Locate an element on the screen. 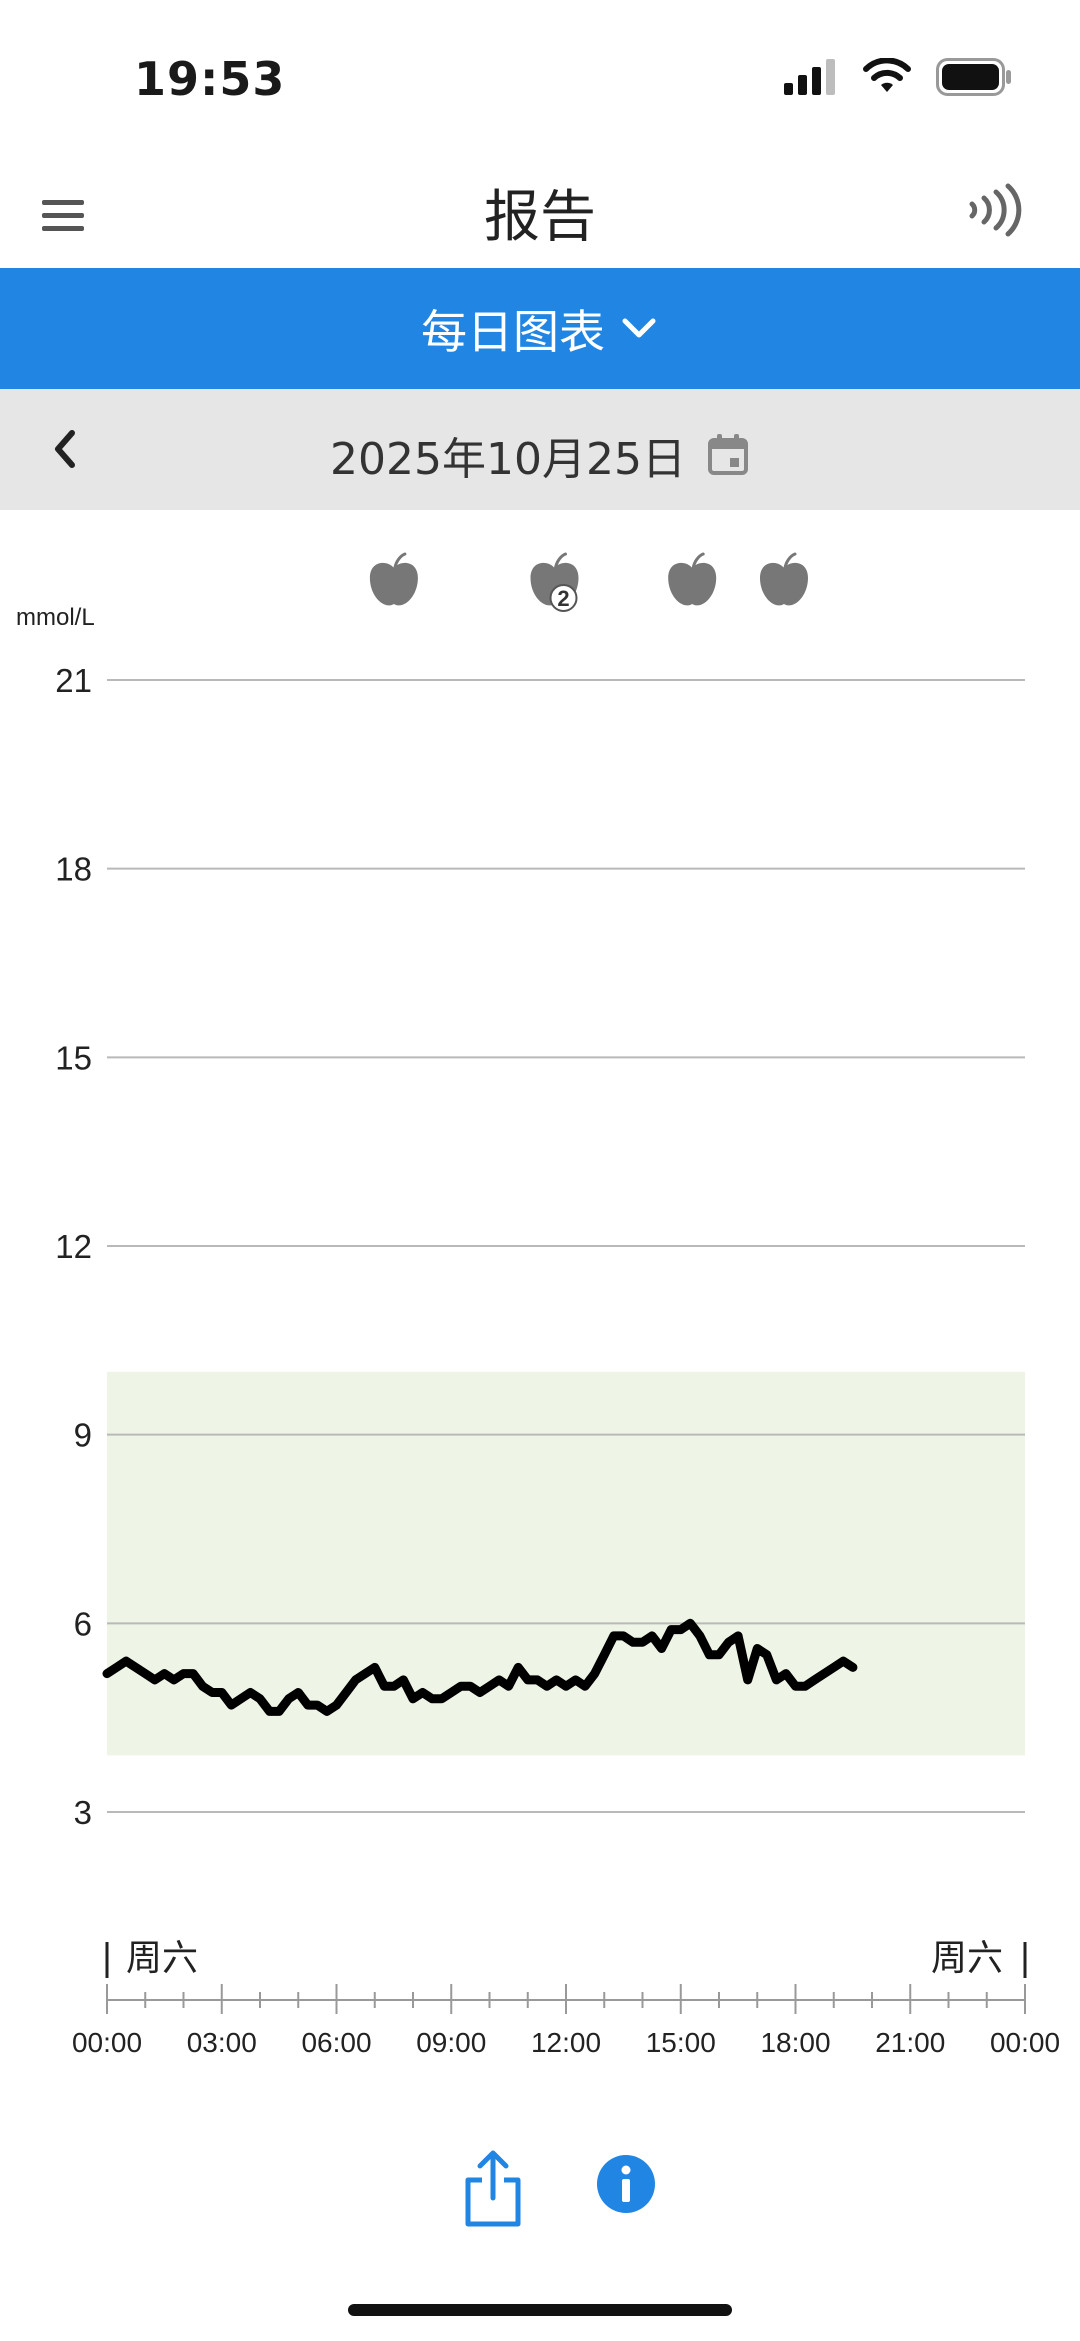 This screenshot has height=2341, width=1080. y-tick-label: 9 is located at coordinates (83, 1435).